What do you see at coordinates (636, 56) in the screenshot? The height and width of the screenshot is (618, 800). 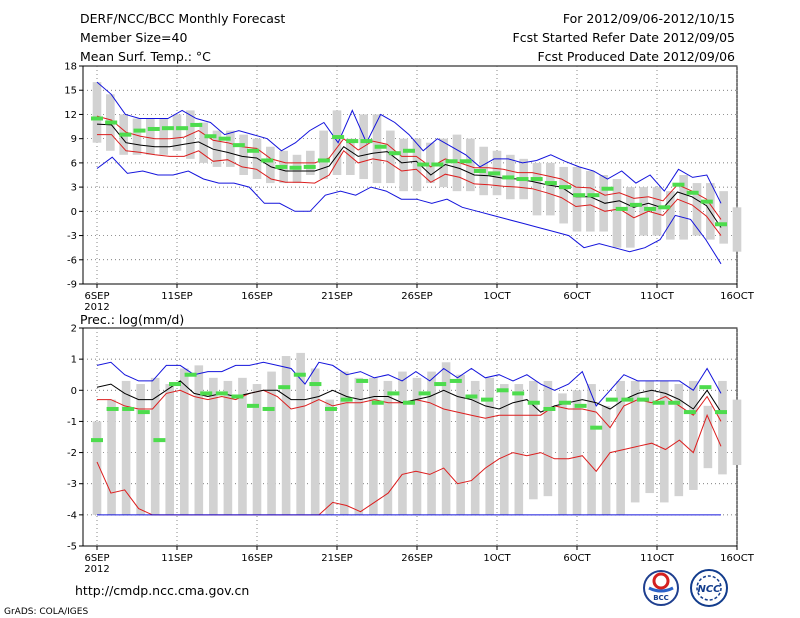 I see `forecast-produced-date: Fcst Produced Date 2012/09/06` at bounding box center [636, 56].